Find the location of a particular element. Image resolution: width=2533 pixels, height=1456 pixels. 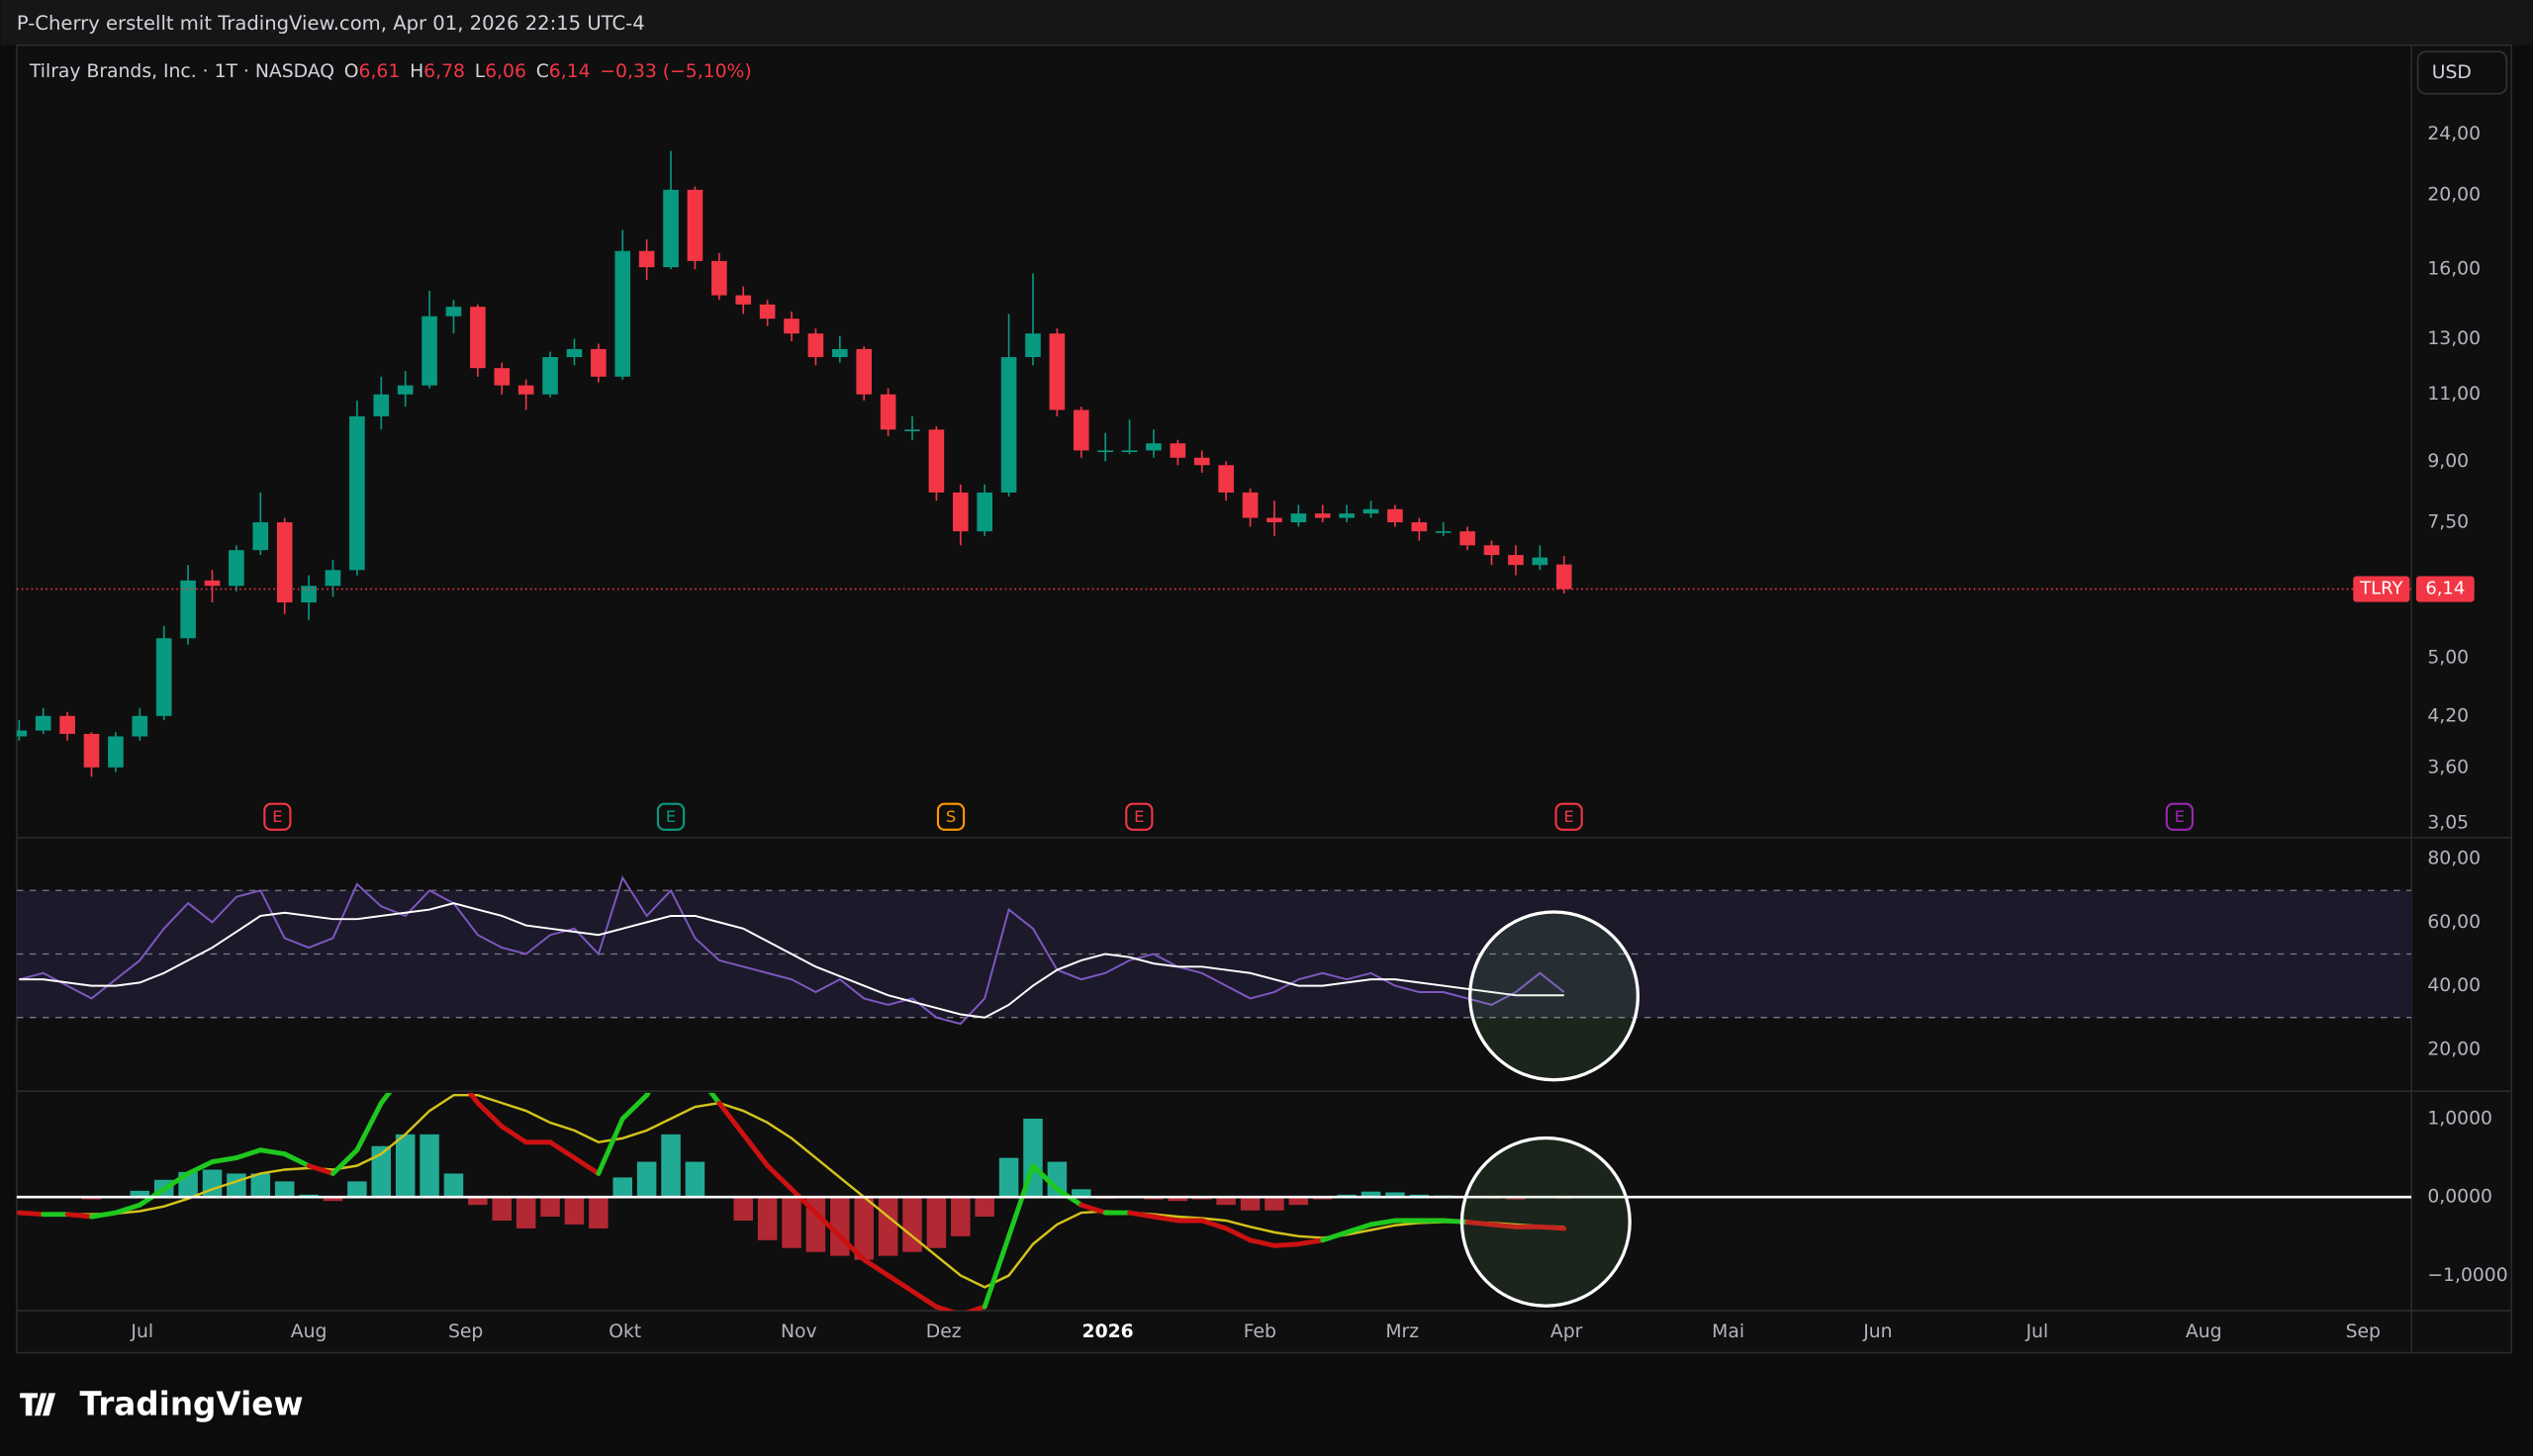

ohlc-key: H is located at coordinates (416, 70).